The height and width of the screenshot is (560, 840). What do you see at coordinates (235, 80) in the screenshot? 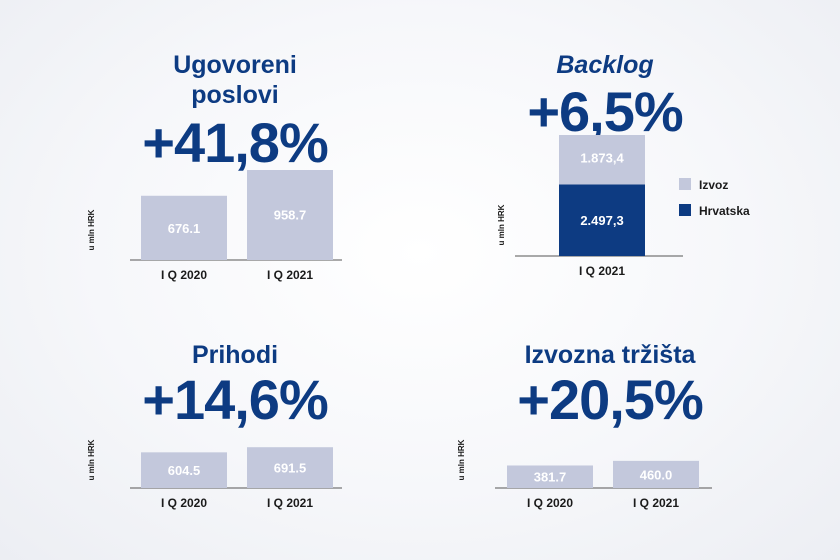
I see `panel-title: Ugovoreni poslovi` at bounding box center [235, 80].